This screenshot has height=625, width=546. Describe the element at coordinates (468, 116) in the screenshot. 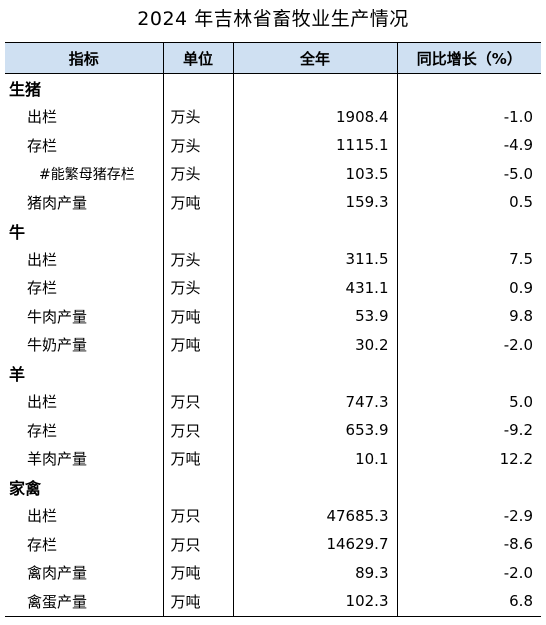

I see `growth-value-cell: -1.0` at that location.